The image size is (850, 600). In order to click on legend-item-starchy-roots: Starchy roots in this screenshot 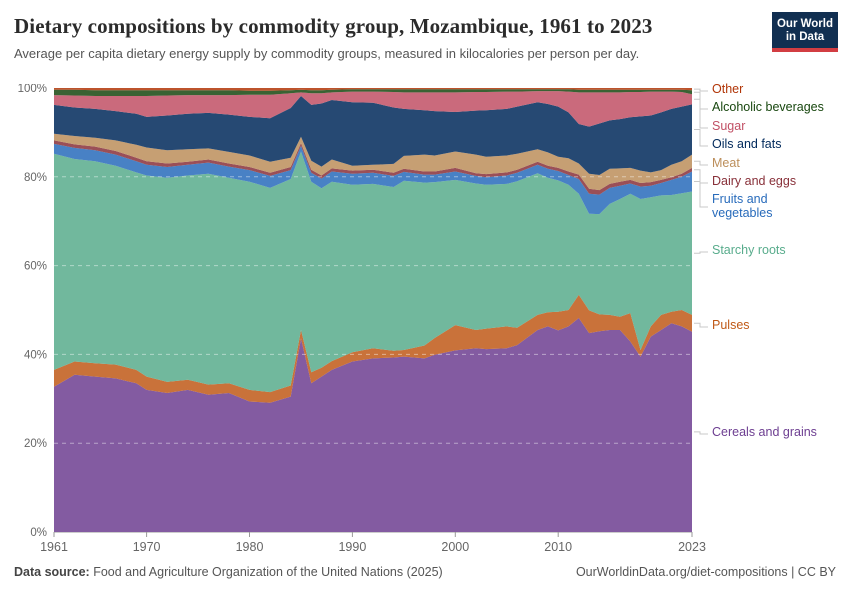, I will do `click(749, 250)`.